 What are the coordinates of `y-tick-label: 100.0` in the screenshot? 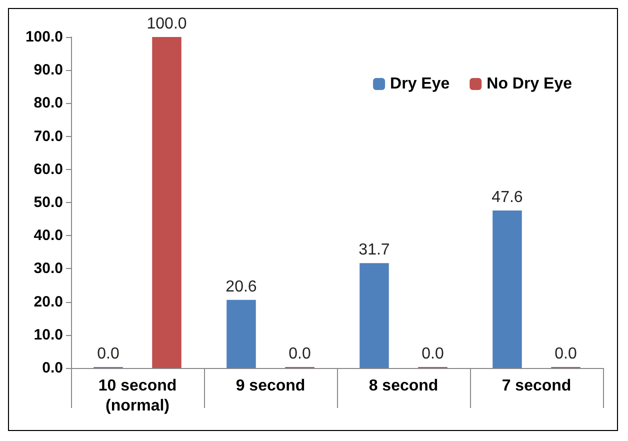 It's located at (44, 37).